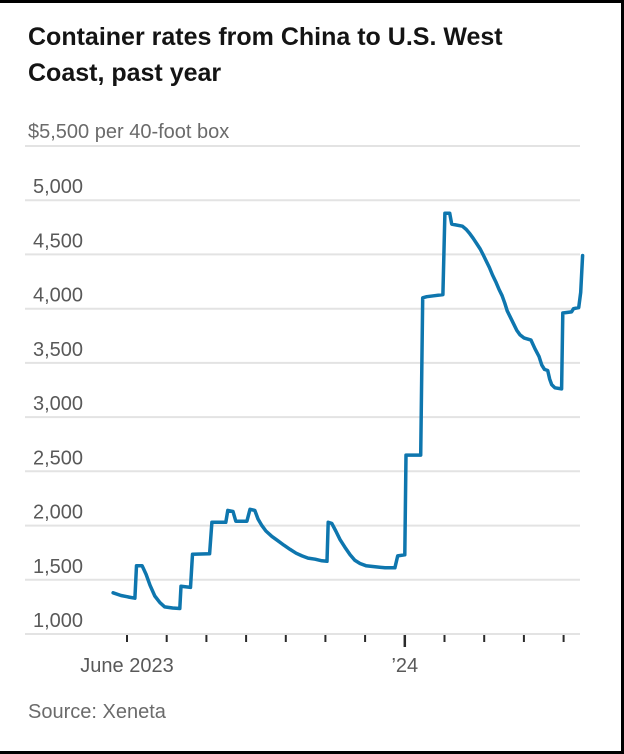 The image size is (624, 754). I want to click on y-axis-label: 4,500, so click(58, 241).